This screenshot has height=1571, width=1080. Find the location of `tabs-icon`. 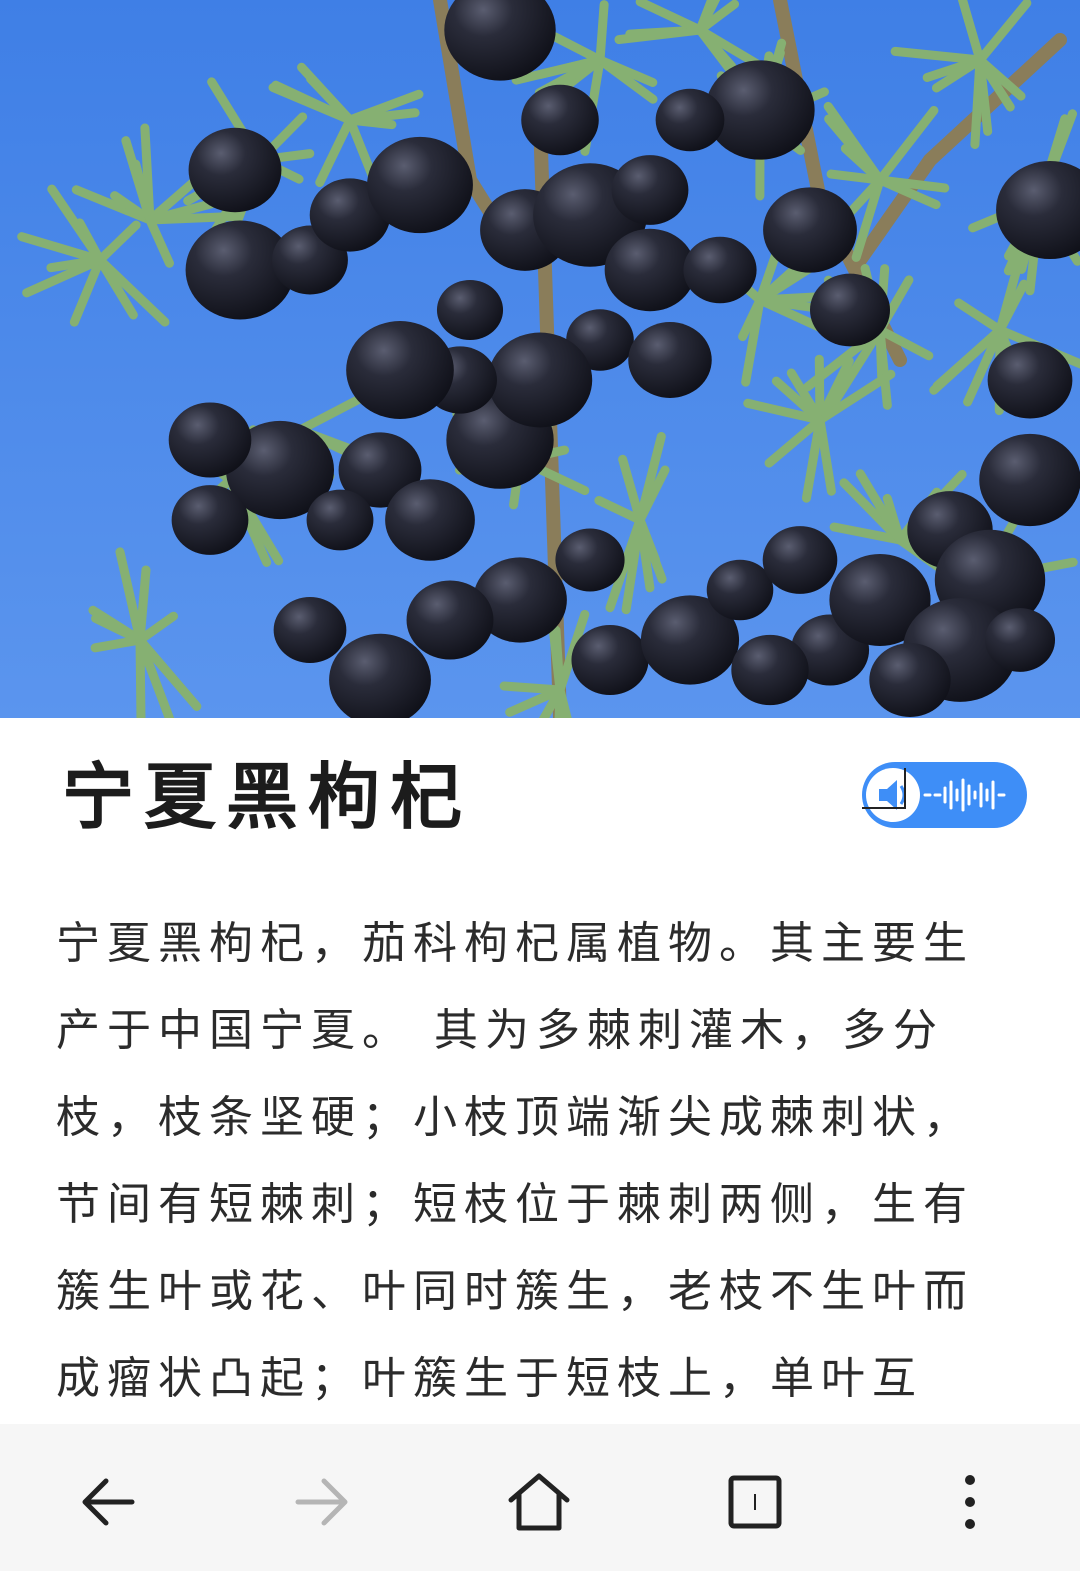

tabs-icon is located at coordinates (755, 1502).